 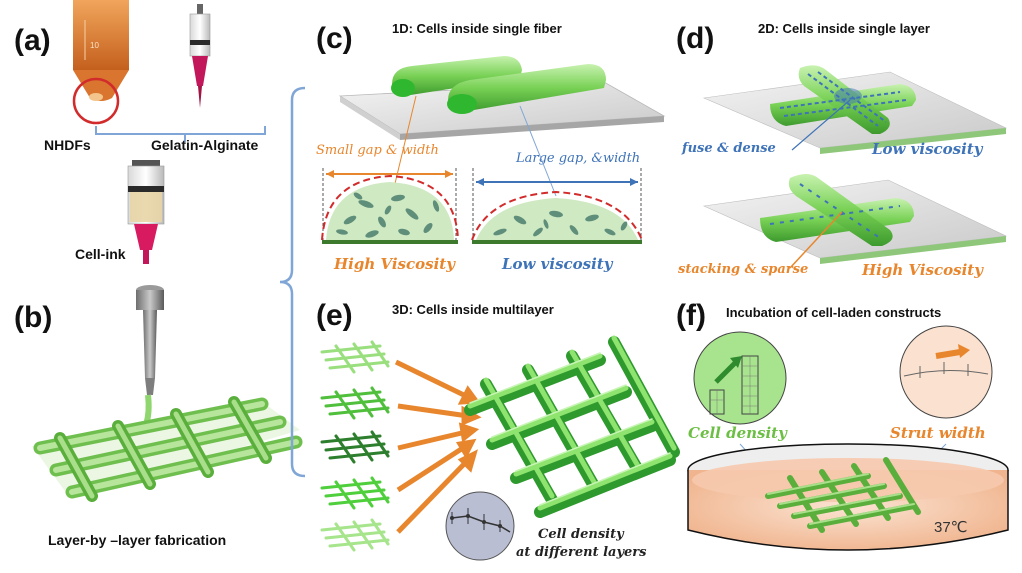 I want to click on cell-density-label: Cell density, so click(x=738, y=433).